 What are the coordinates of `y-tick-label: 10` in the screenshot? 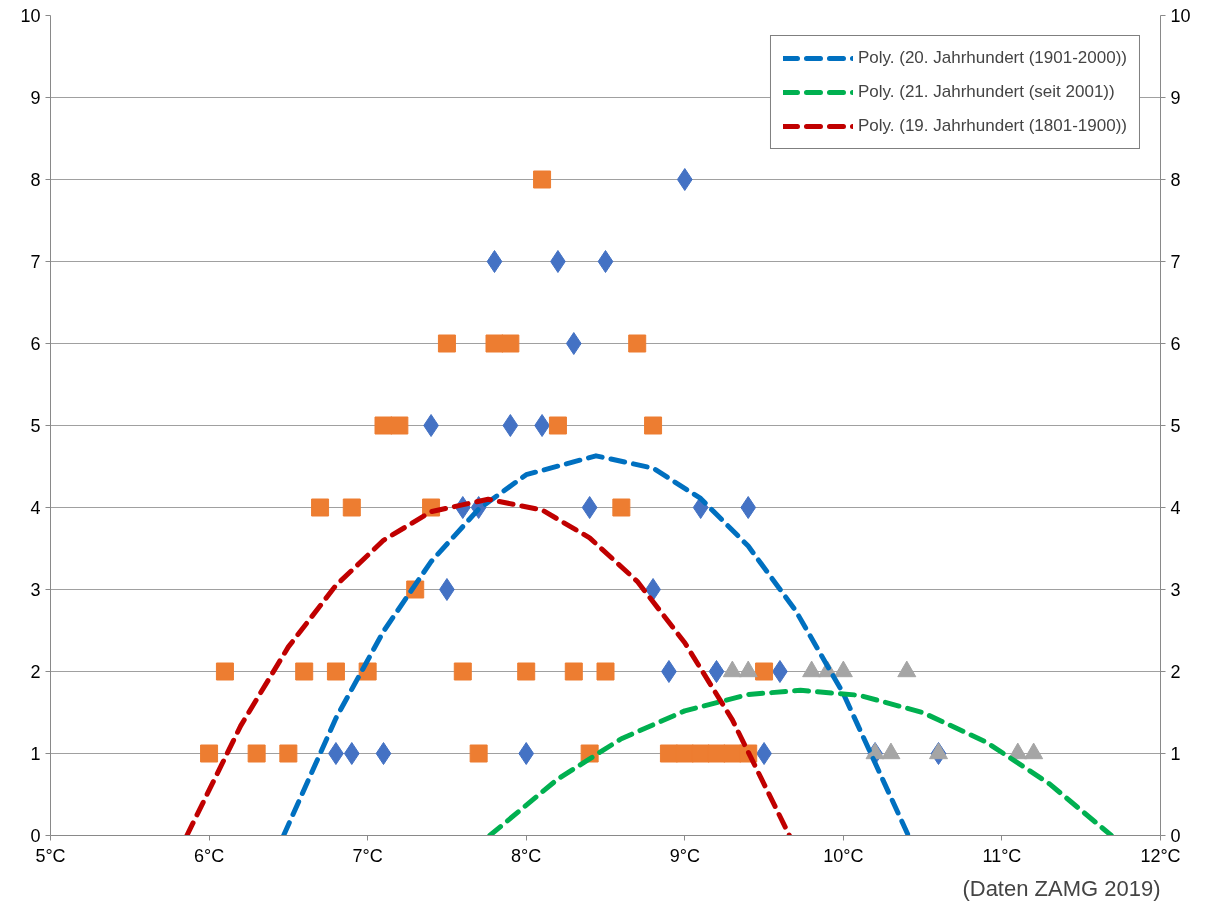 It's located at (30, 16).